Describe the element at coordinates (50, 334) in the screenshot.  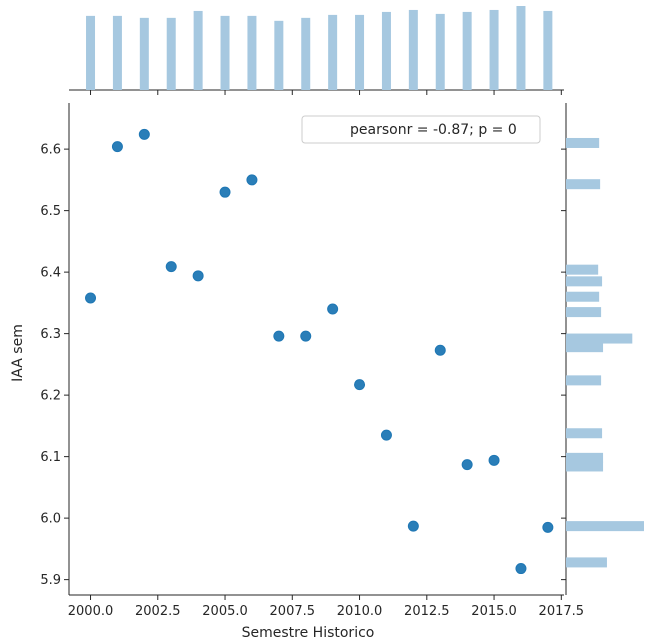
I see `y-tick-label: 6.3` at that location.